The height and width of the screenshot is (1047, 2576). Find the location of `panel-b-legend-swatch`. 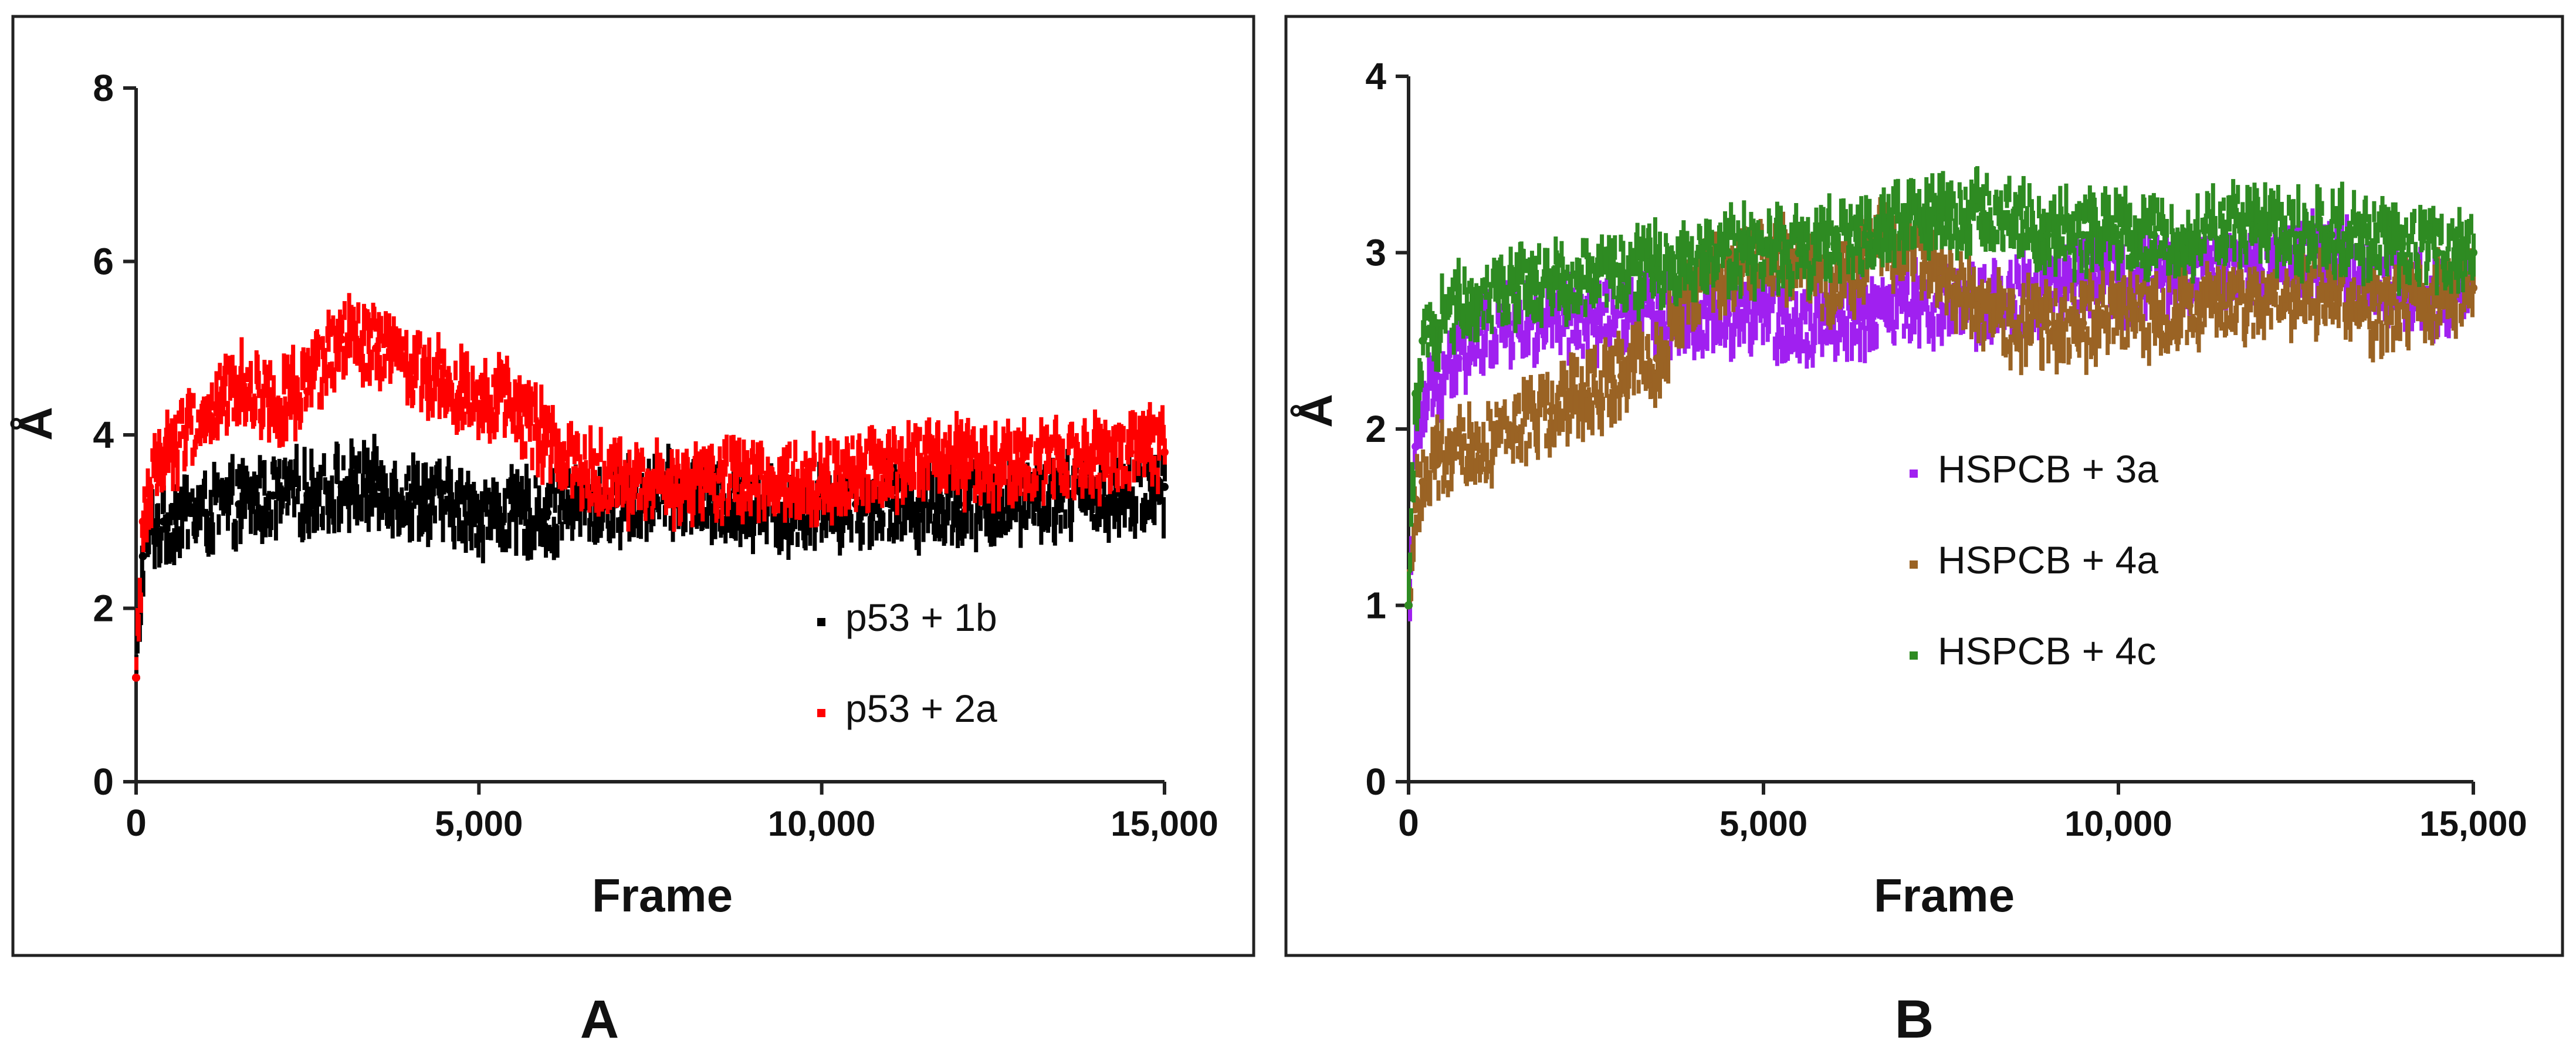

panel-b-legend-swatch is located at coordinates (1914, 474).